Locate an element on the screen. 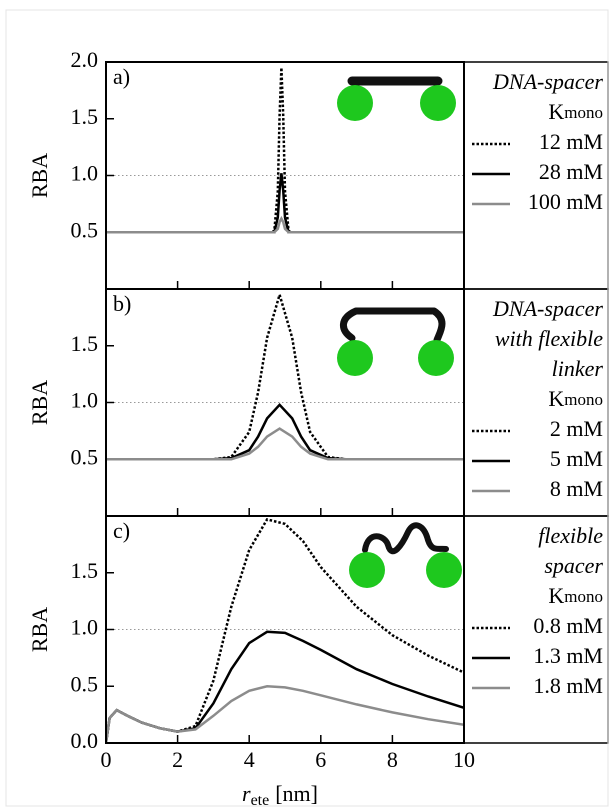  panel-label: a) is located at coordinates (121, 76).